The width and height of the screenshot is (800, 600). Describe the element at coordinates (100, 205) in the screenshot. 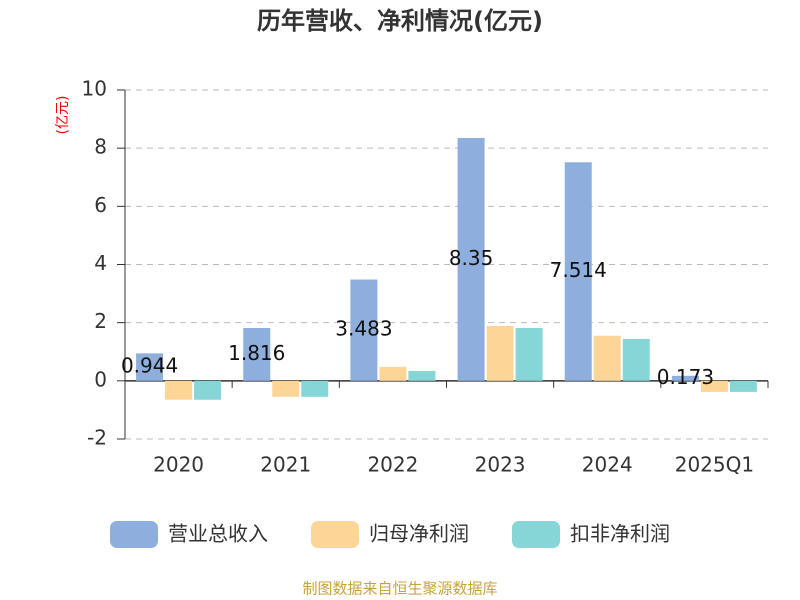

I see `y-tick-label: 6` at that location.